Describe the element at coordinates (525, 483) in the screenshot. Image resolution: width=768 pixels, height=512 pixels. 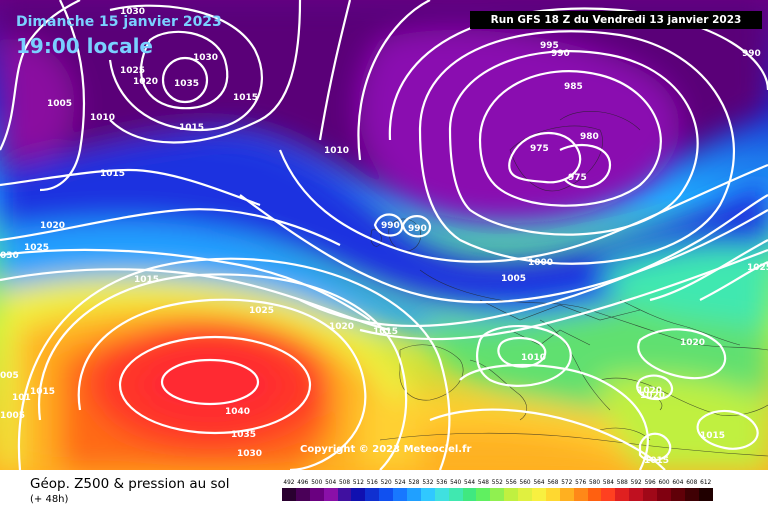
I see `legend-label: 560` at that location.